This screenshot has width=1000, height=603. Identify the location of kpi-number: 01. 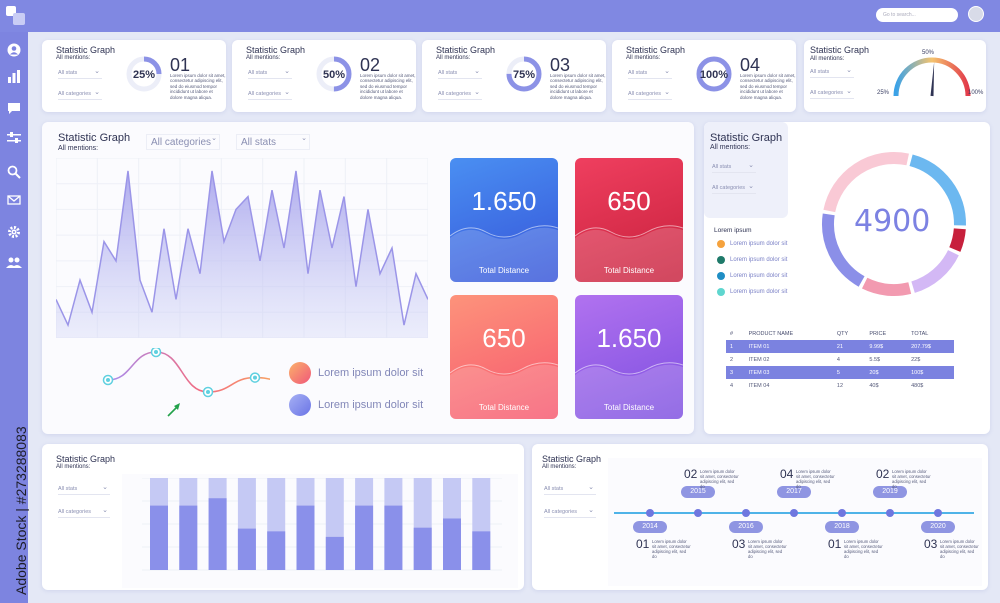
(180, 65).